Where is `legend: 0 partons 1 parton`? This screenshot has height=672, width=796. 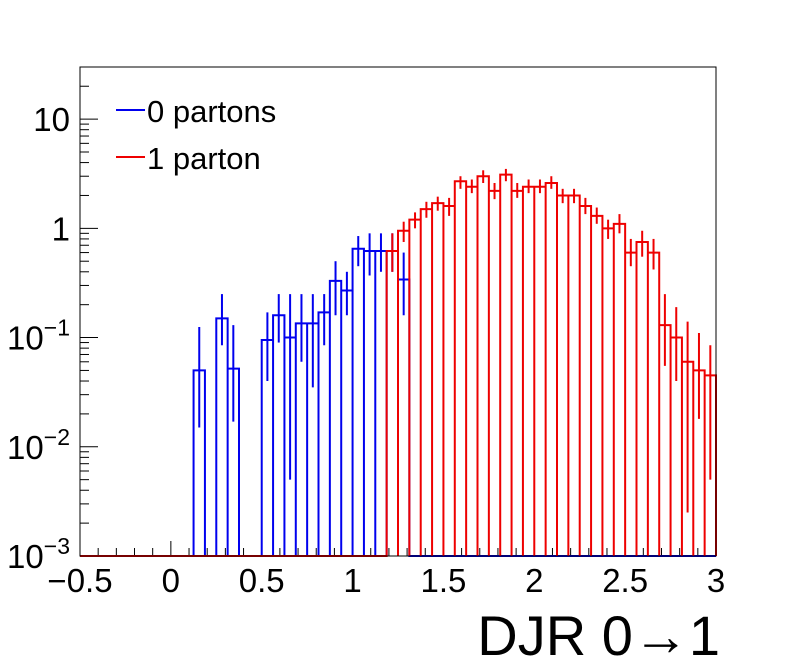 legend: 0 partons 1 parton is located at coordinates (196, 135).